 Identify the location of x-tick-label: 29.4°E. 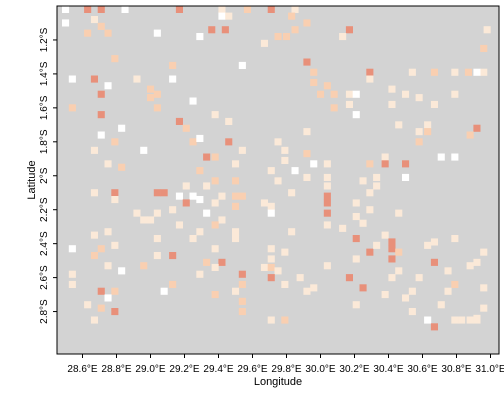
(218, 369).